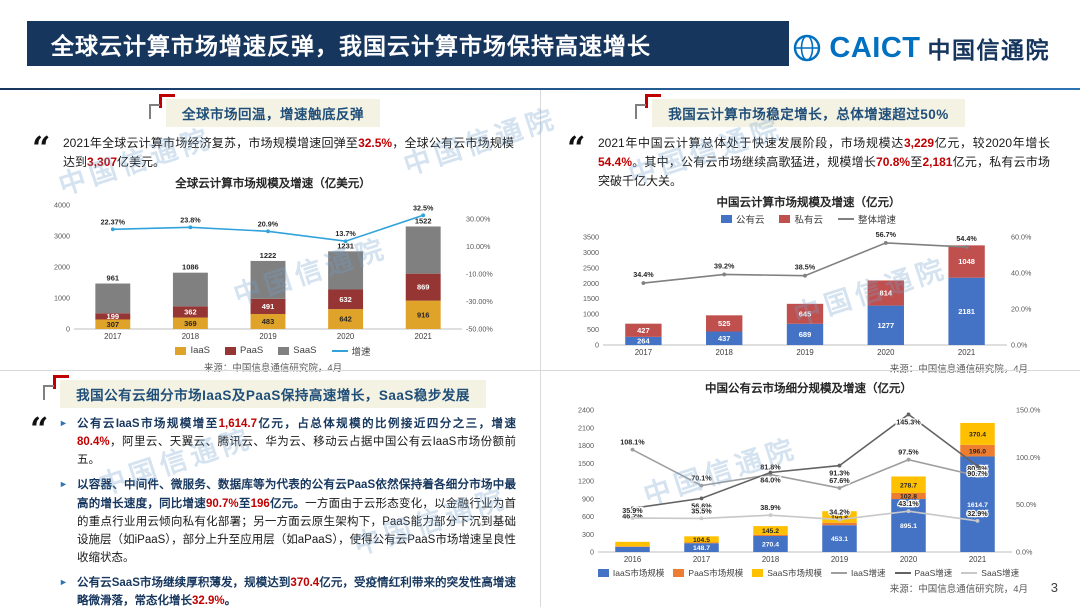  What do you see at coordinates (264, 110) in the screenshot?
I see `section-title-global: 全球市场回温，增速触底反弹` at bounding box center [264, 110].